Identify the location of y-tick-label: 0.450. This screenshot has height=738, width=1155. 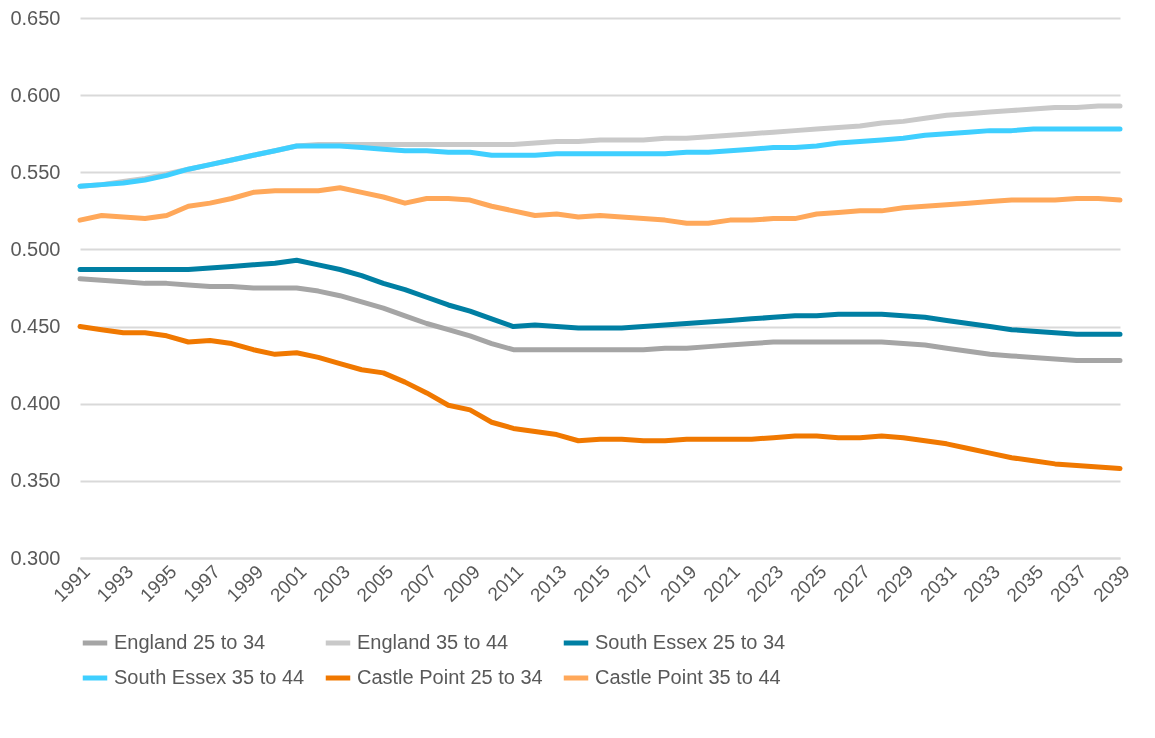
(35, 326).